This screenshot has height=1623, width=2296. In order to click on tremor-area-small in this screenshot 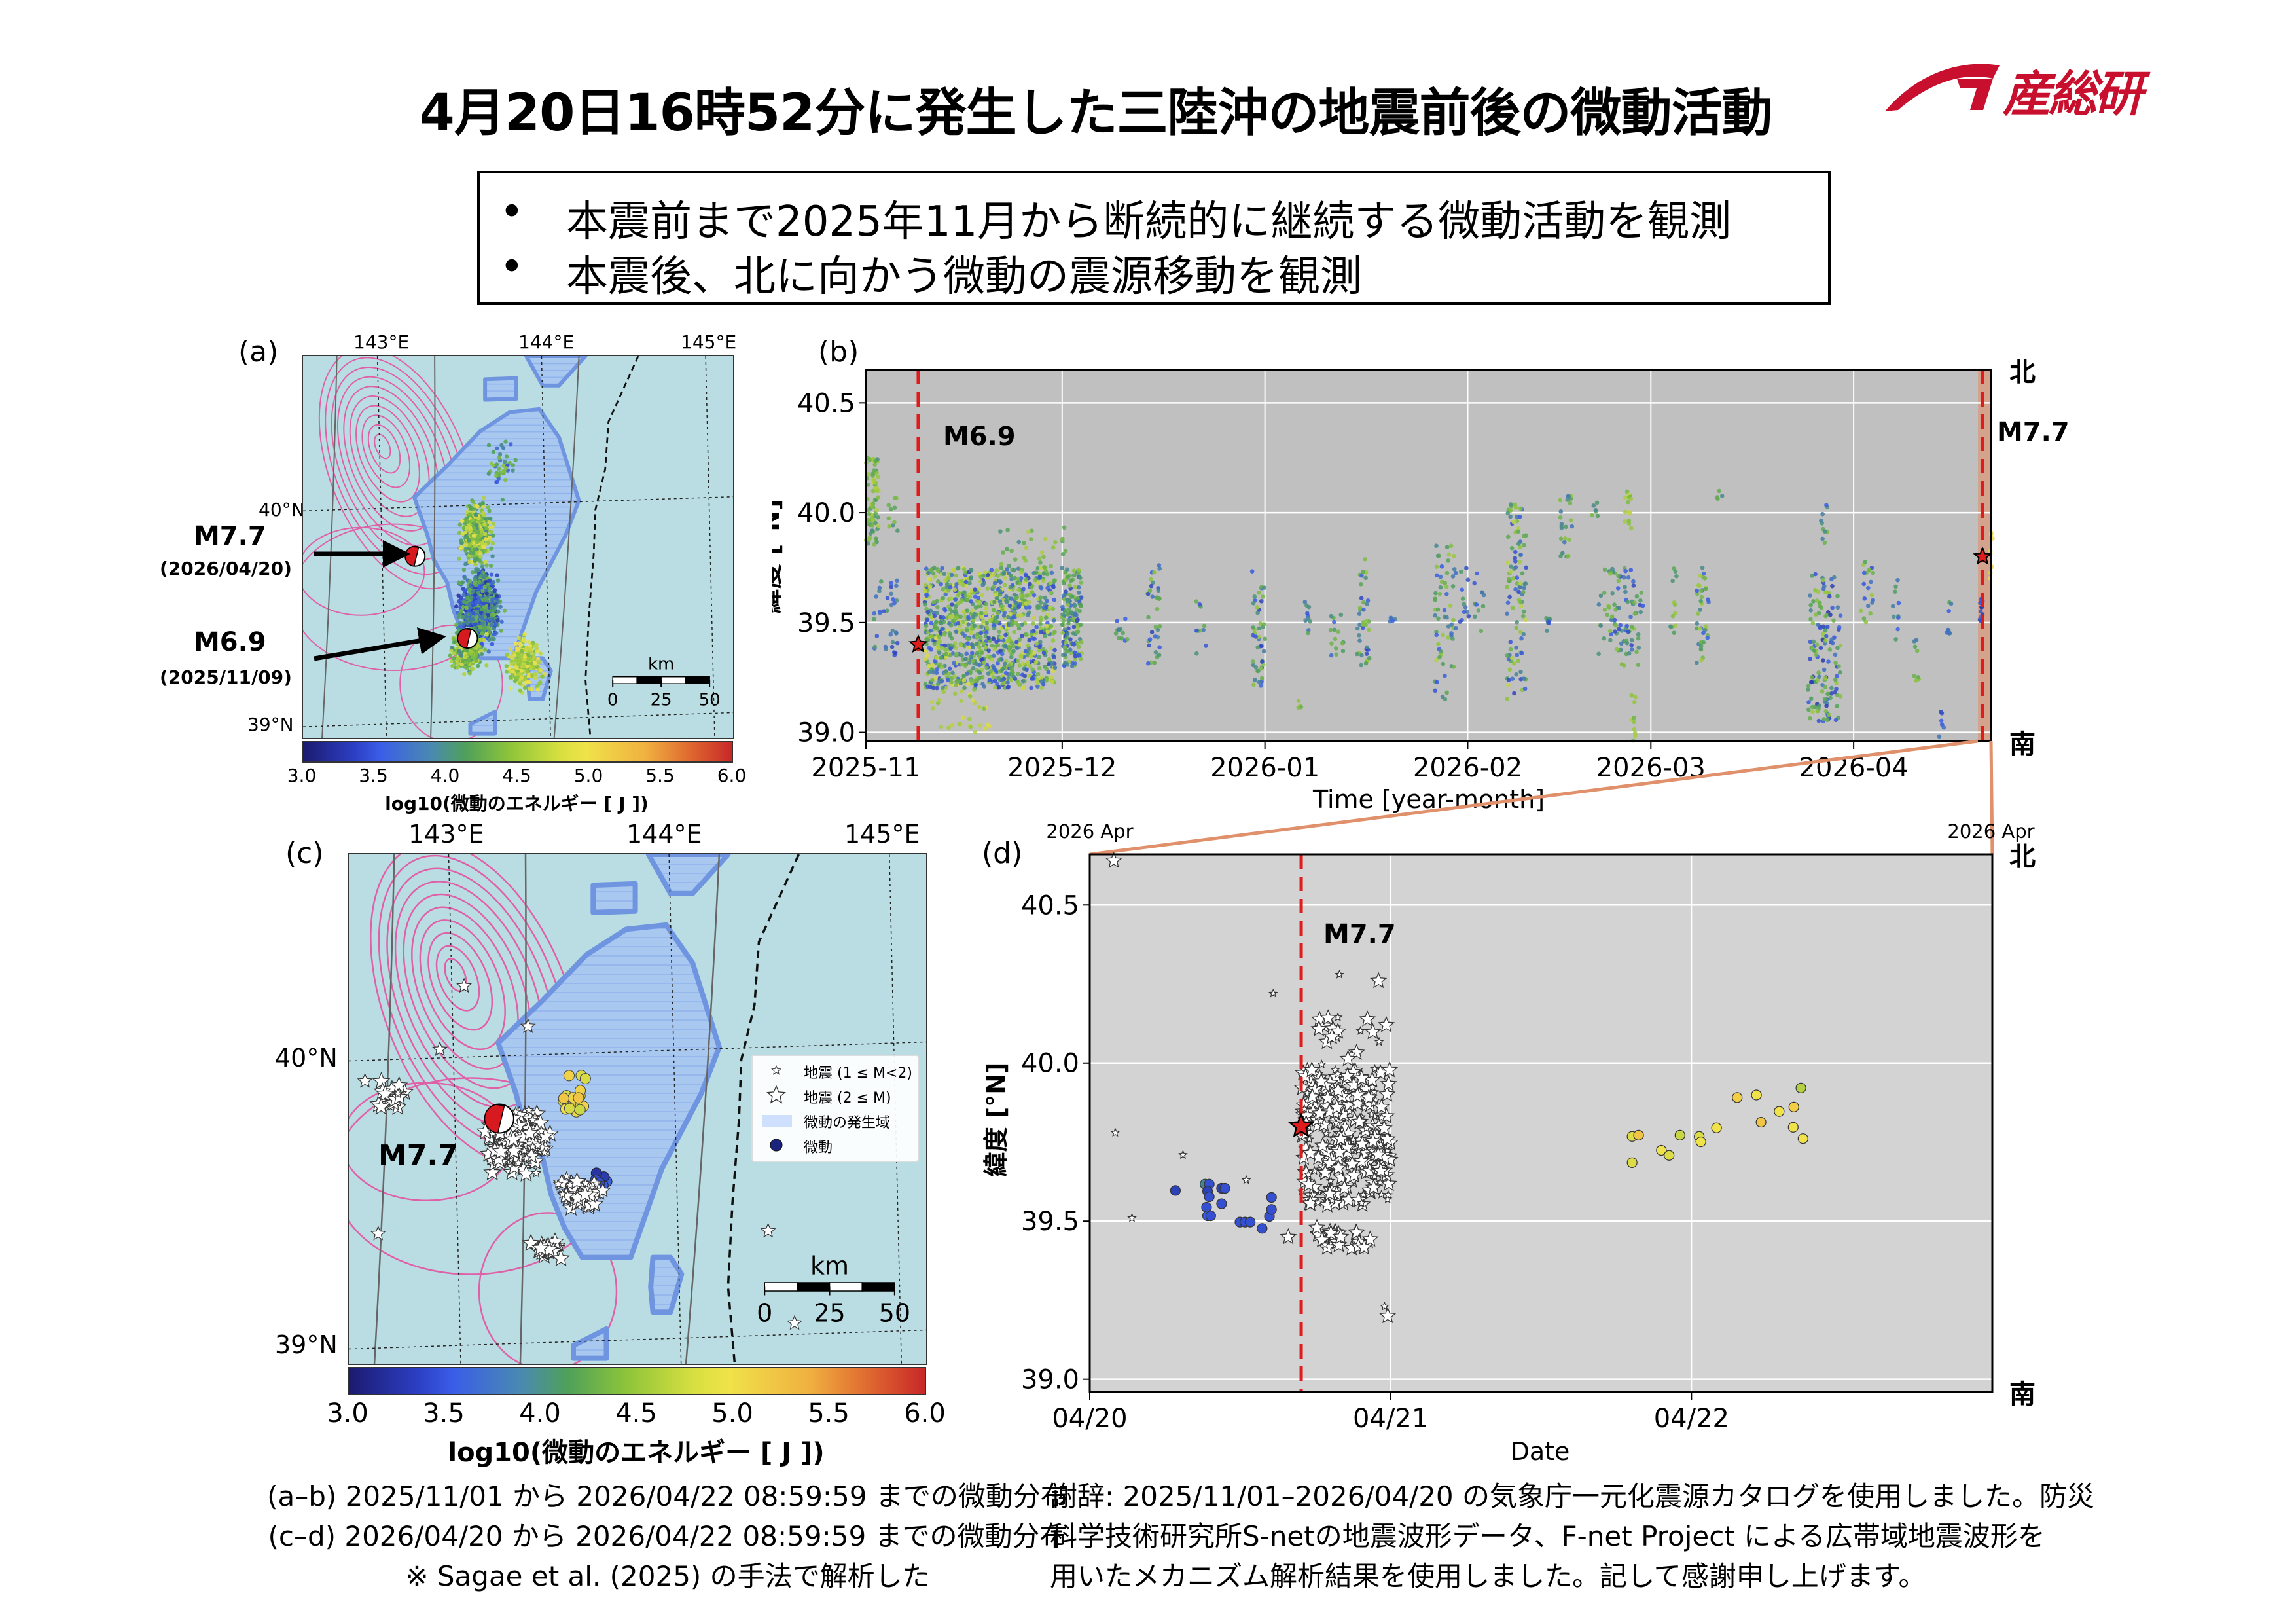, I will do `click(688, 875)`.